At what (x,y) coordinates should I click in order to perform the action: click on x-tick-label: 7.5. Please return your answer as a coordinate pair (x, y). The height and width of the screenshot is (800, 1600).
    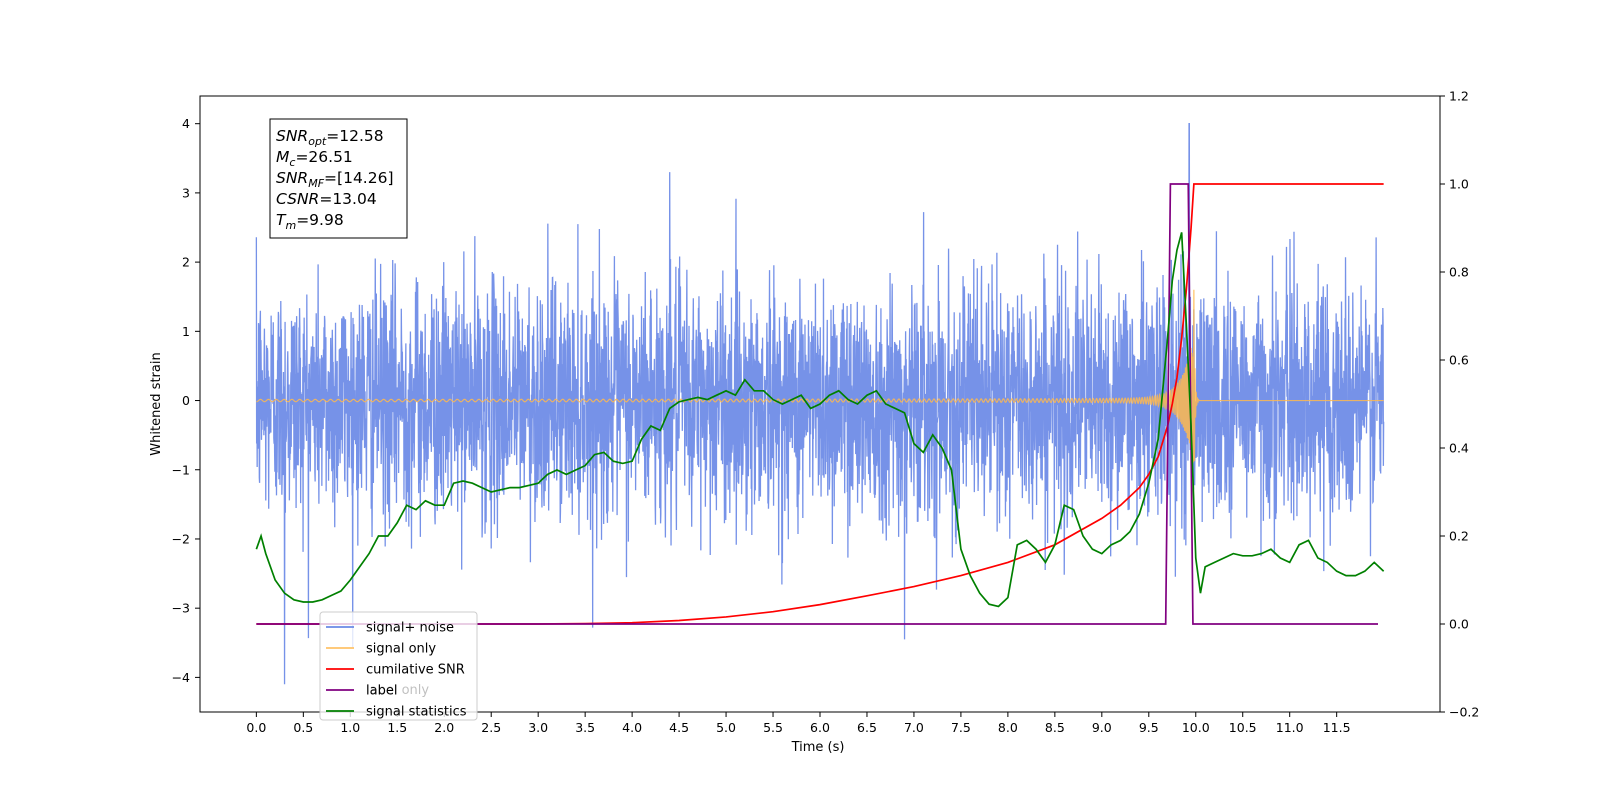
    Looking at the image, I should click on (961, 727).